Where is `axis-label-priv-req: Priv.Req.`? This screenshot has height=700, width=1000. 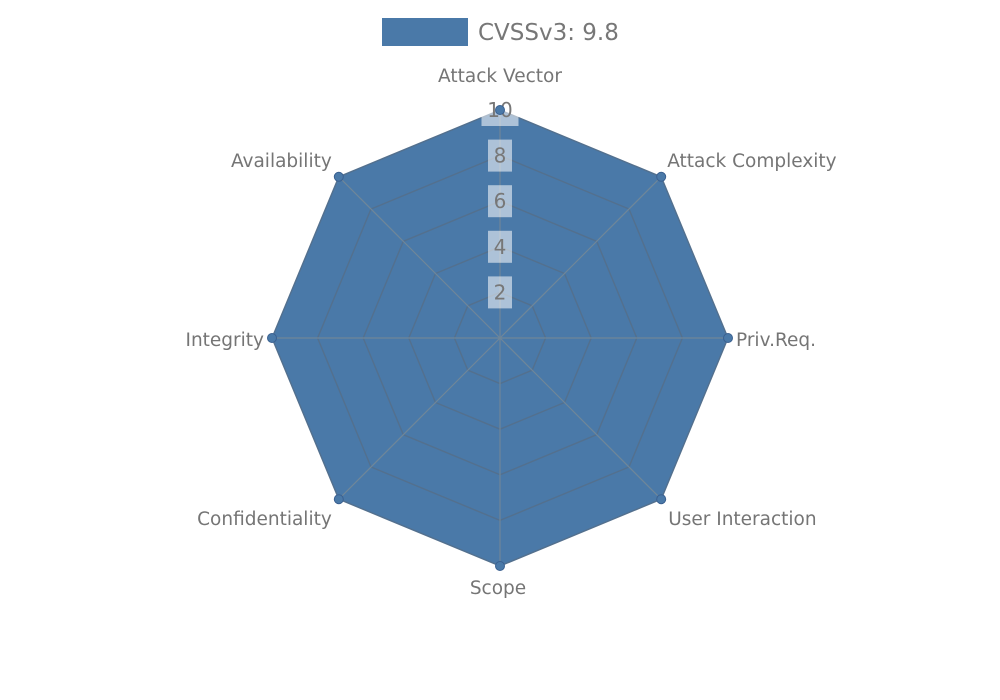
axis-label-priv-req: Priv.Req. is located at coordinates (776, 340).